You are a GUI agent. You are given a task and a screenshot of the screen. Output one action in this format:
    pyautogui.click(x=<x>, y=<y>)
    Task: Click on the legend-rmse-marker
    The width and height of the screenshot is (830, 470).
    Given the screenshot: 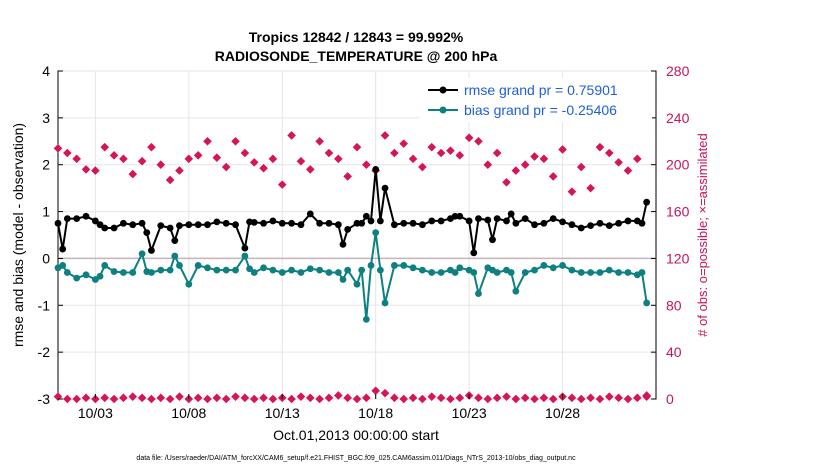 What is the action you would take?
    pyautogui.click(x=443, y=90)
    